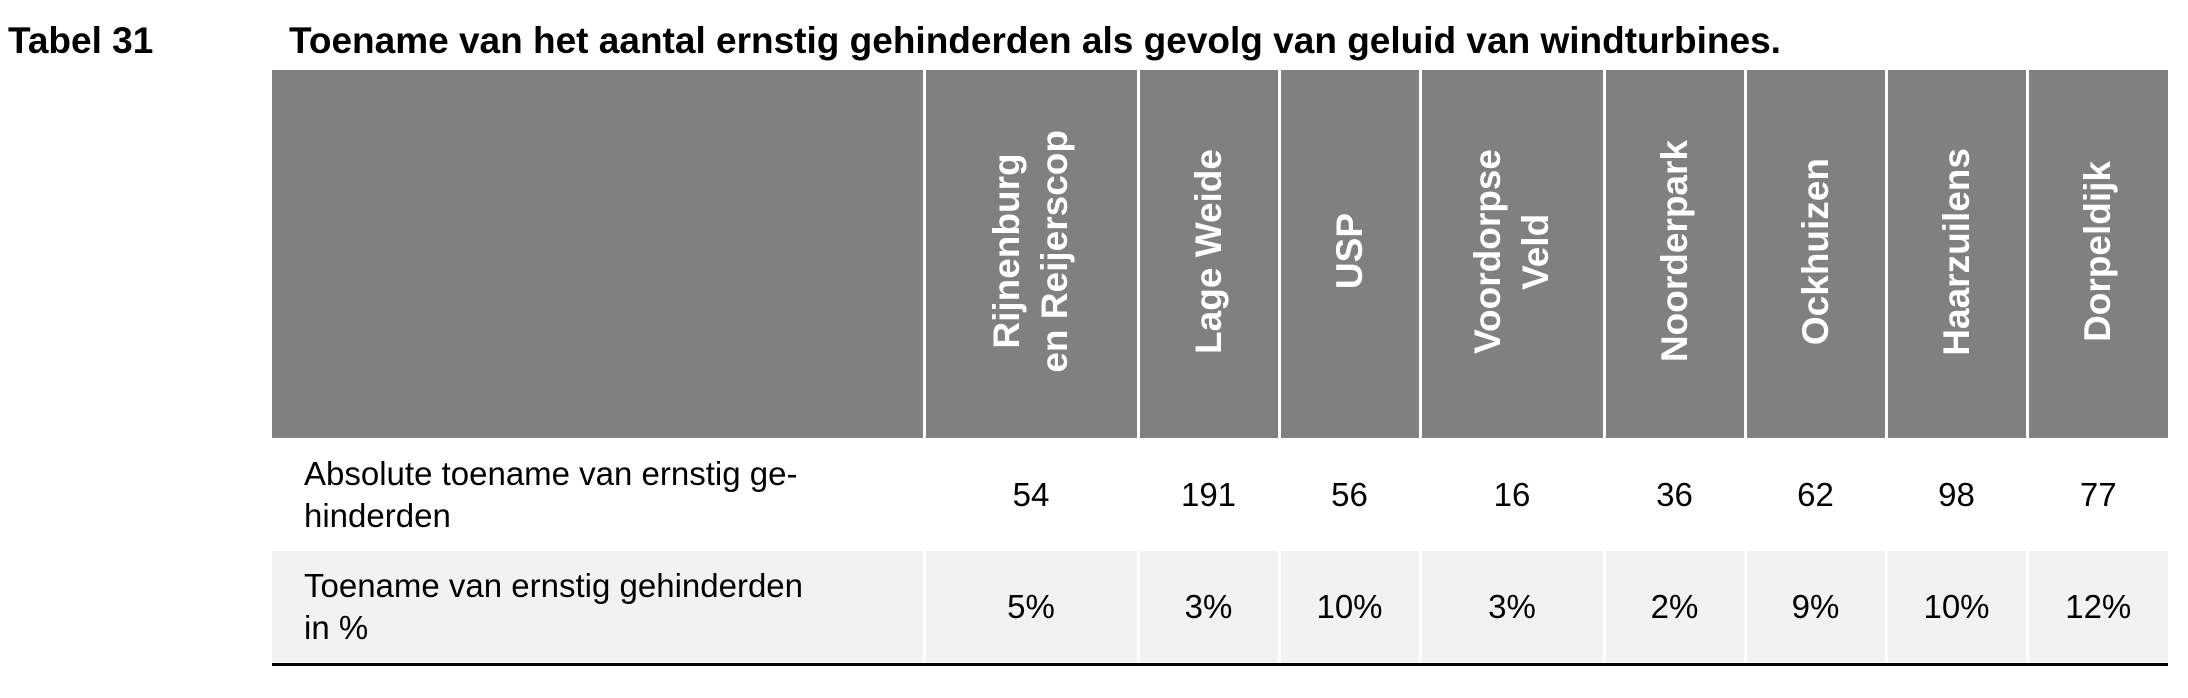  I want to click on table-cell: 5%, so click(1030, 608).